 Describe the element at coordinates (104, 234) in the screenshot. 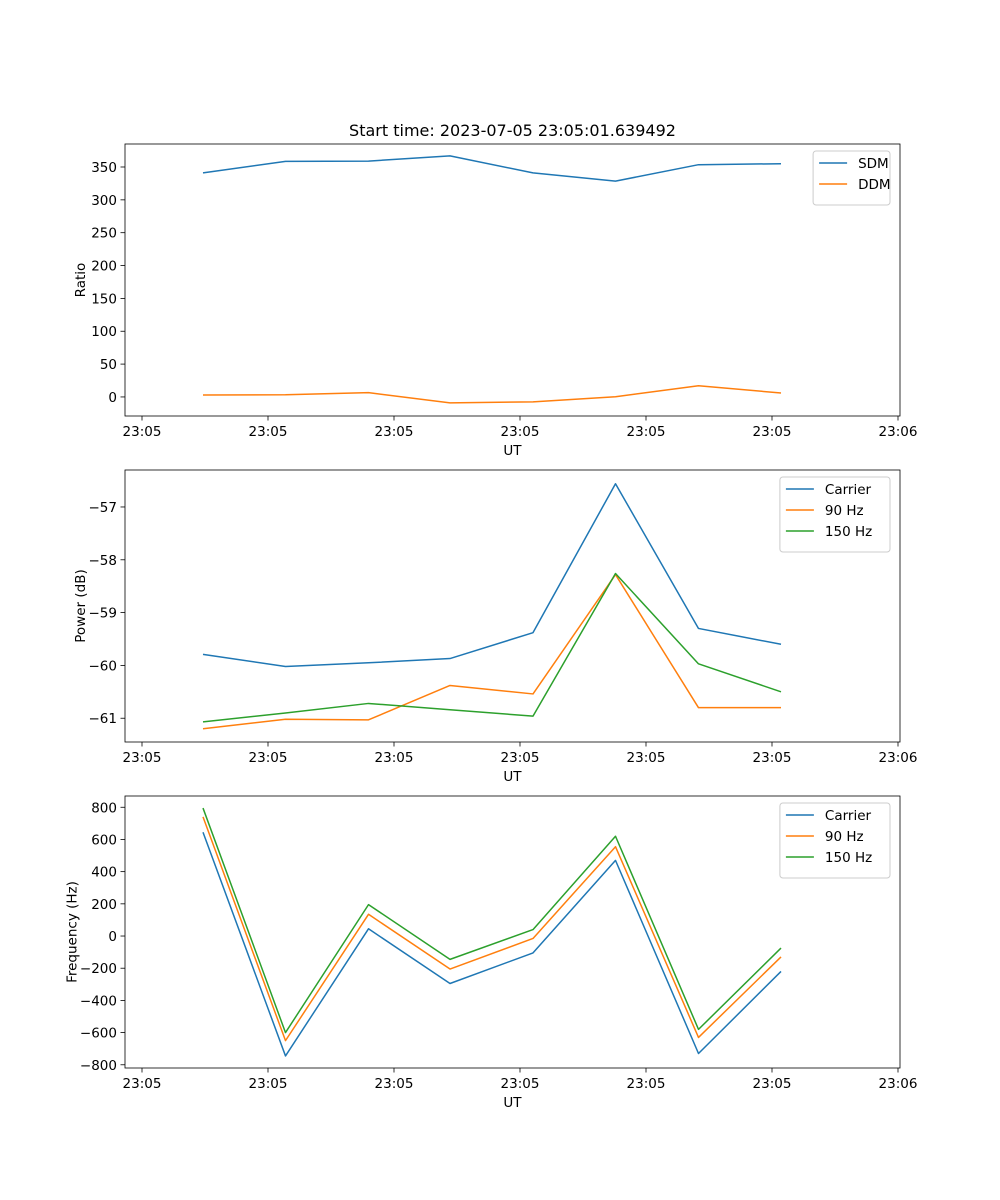

I see `y-tick-label: 250` at that location.